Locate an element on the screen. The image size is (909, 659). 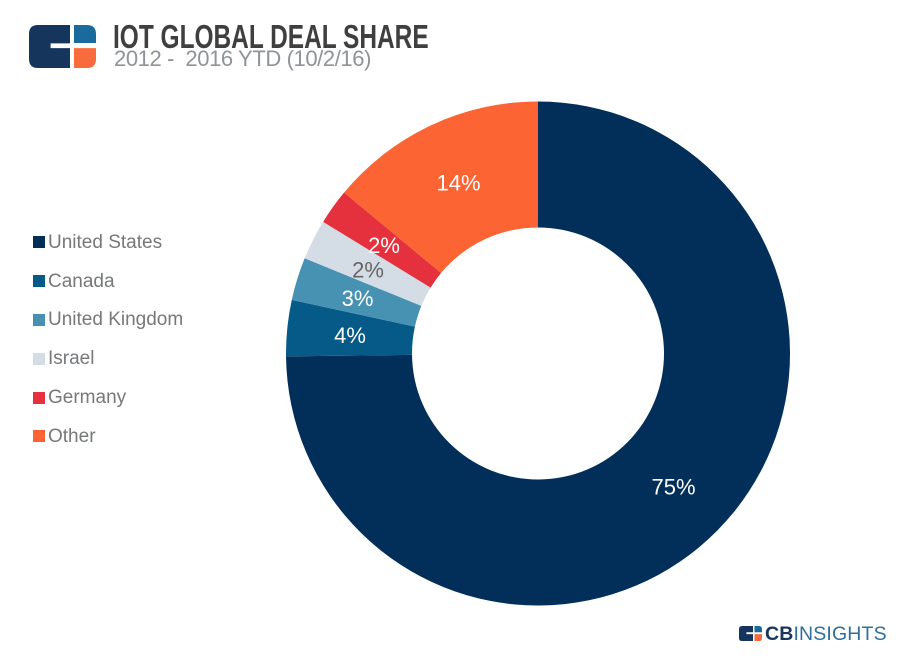
svg-text: 3% is located at coordinates (358, 298).